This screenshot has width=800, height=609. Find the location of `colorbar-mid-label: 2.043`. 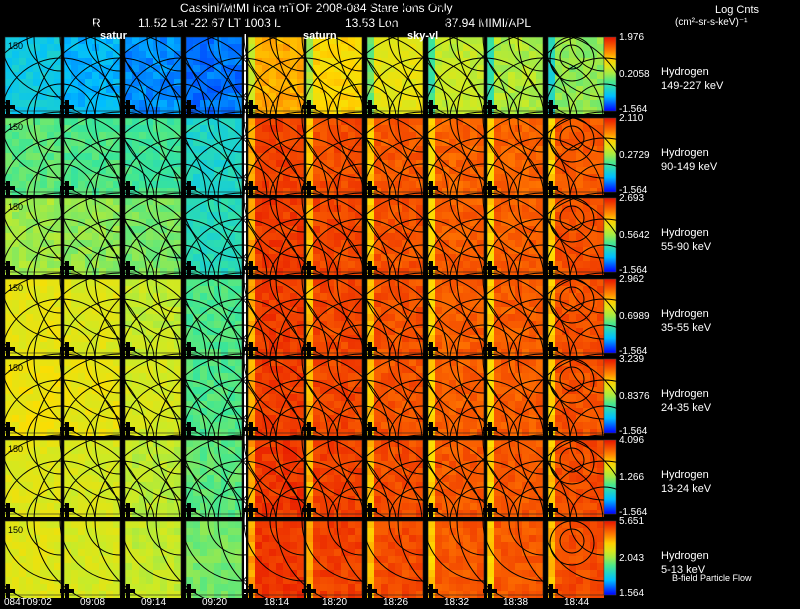

colorbar-mid-label: 2.043 is located at coordinates (632, 558).